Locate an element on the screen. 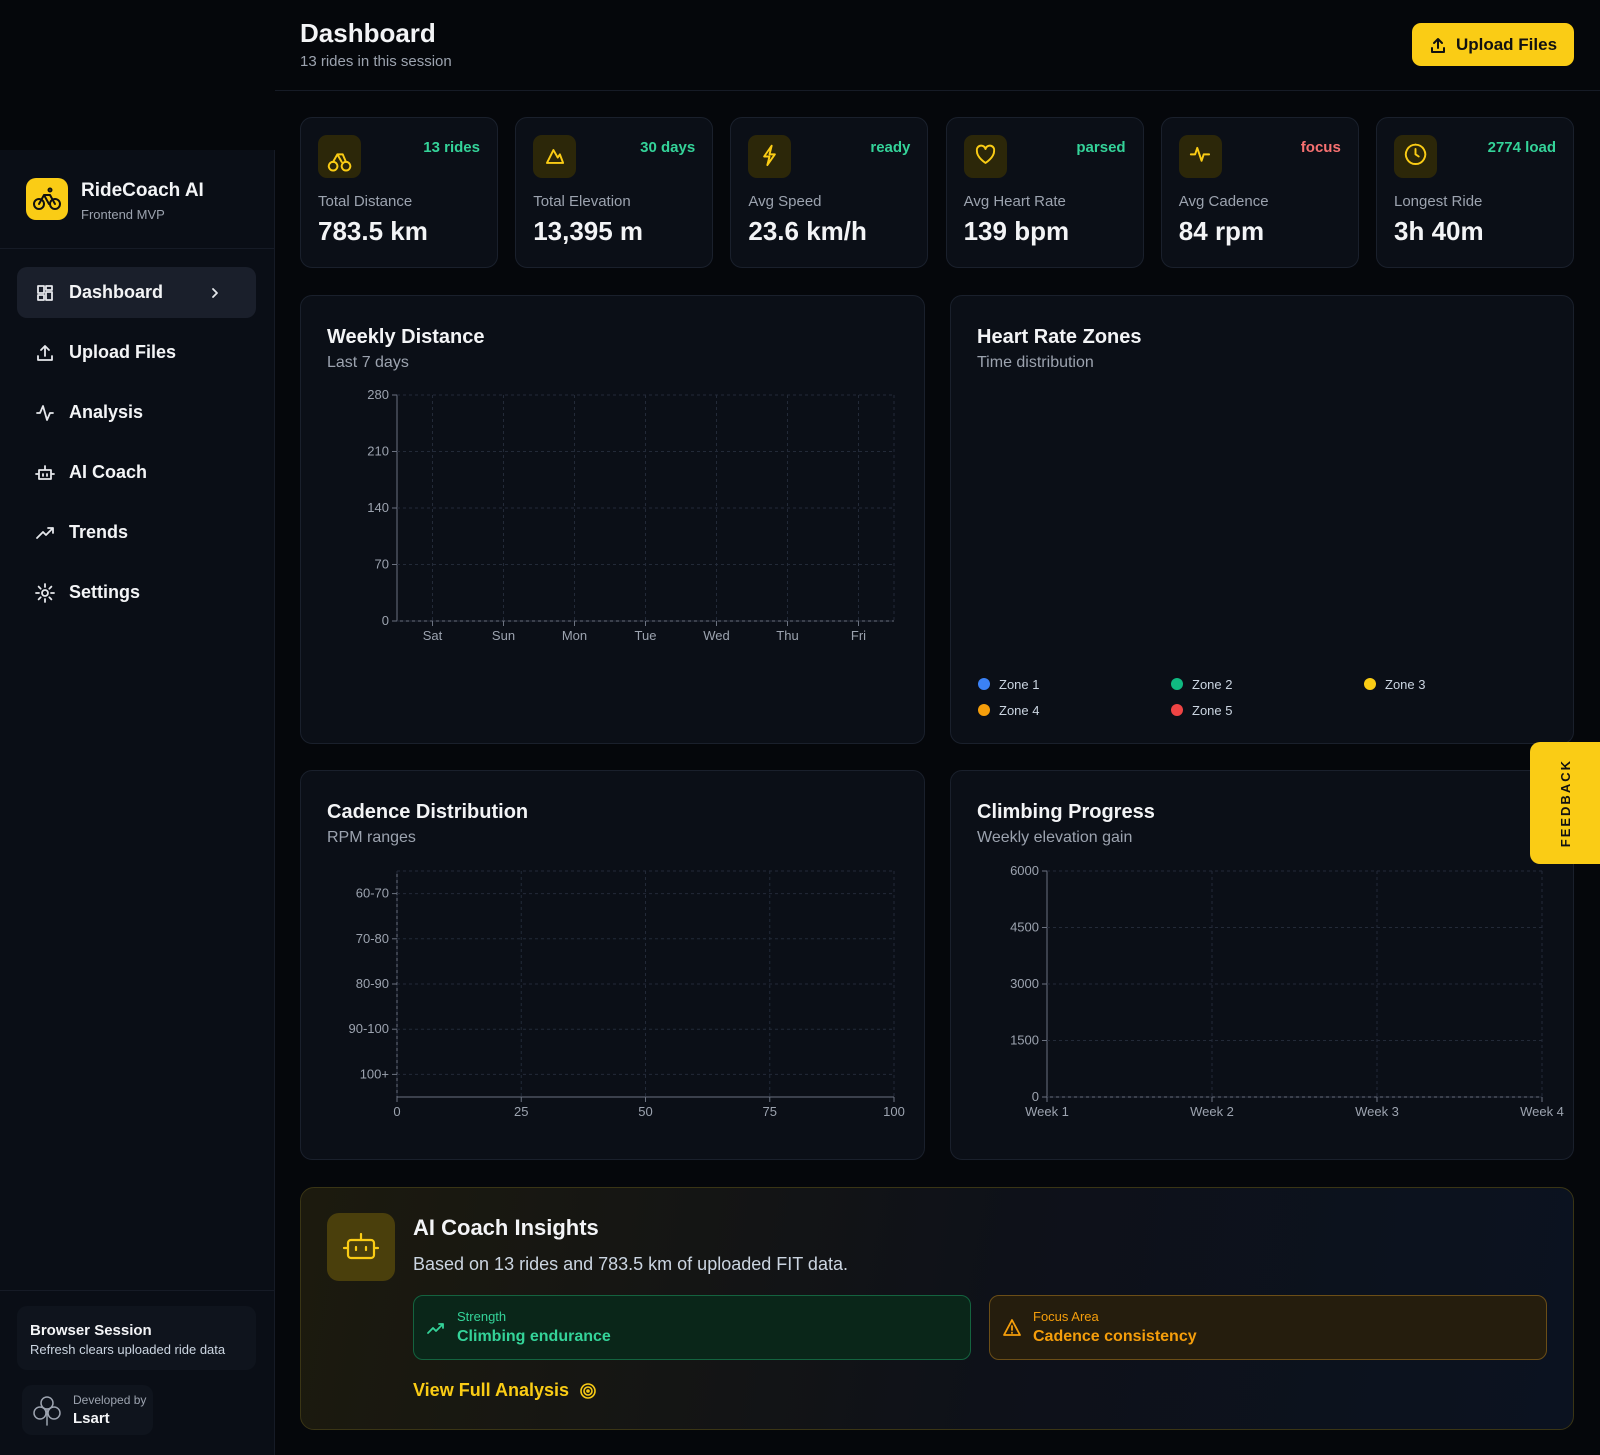 The image size is (1600, 1455). legend-label: Zone 3 is located at coordinates (1405, 684).